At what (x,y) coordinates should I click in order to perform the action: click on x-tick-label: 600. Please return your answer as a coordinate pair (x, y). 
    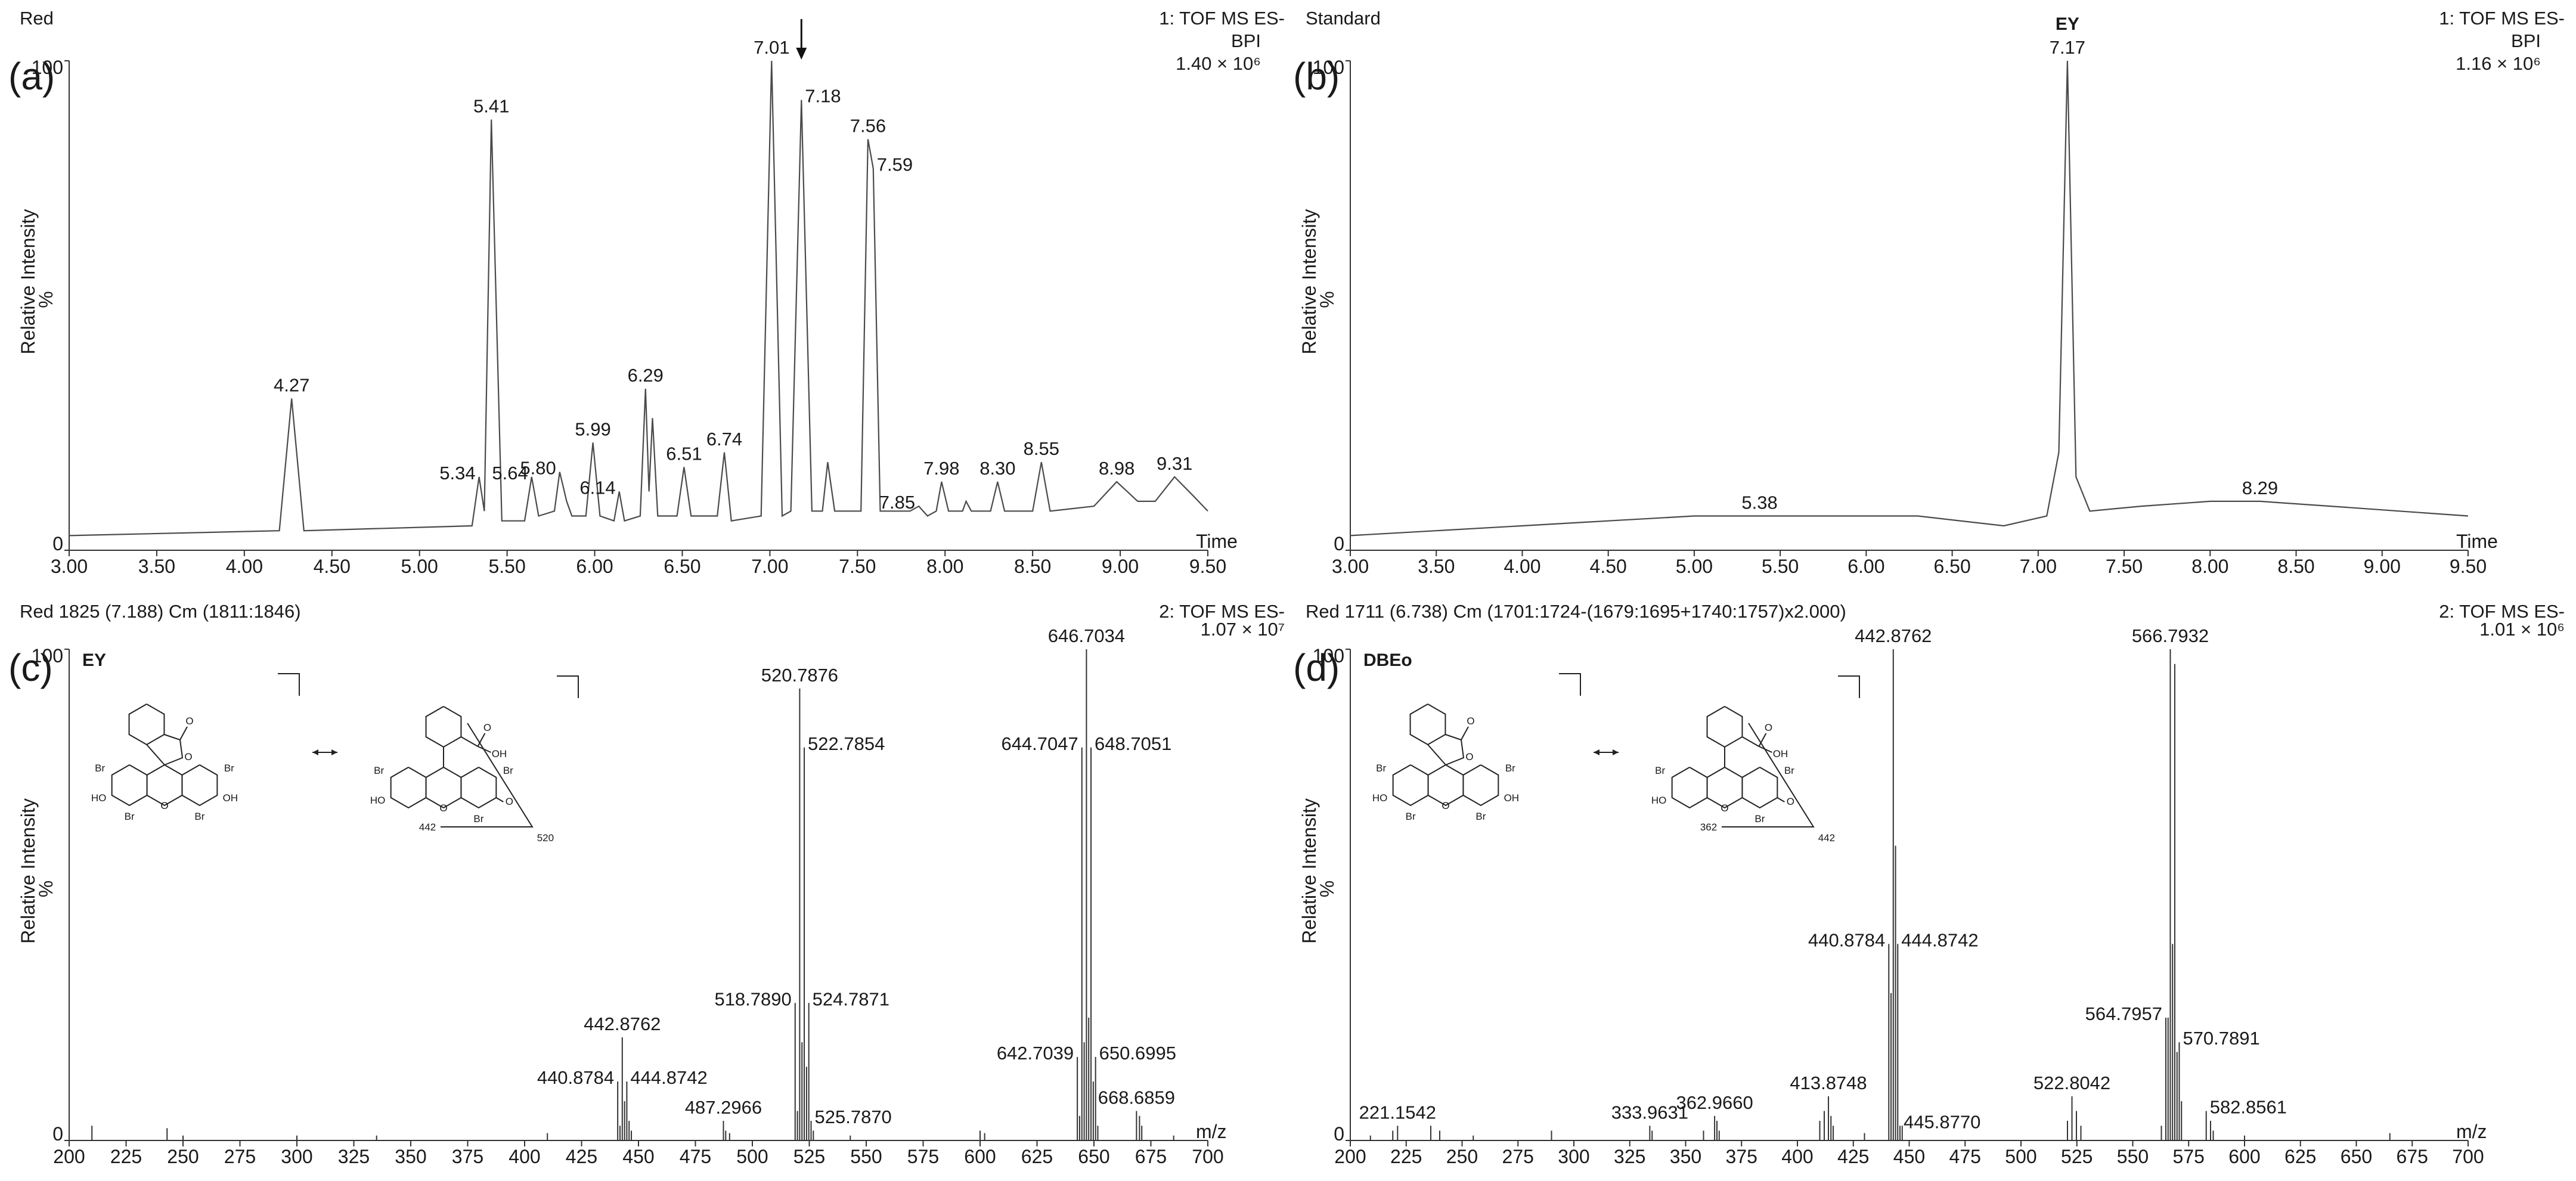
    Looking at the image, I should click on (2244, 1157).